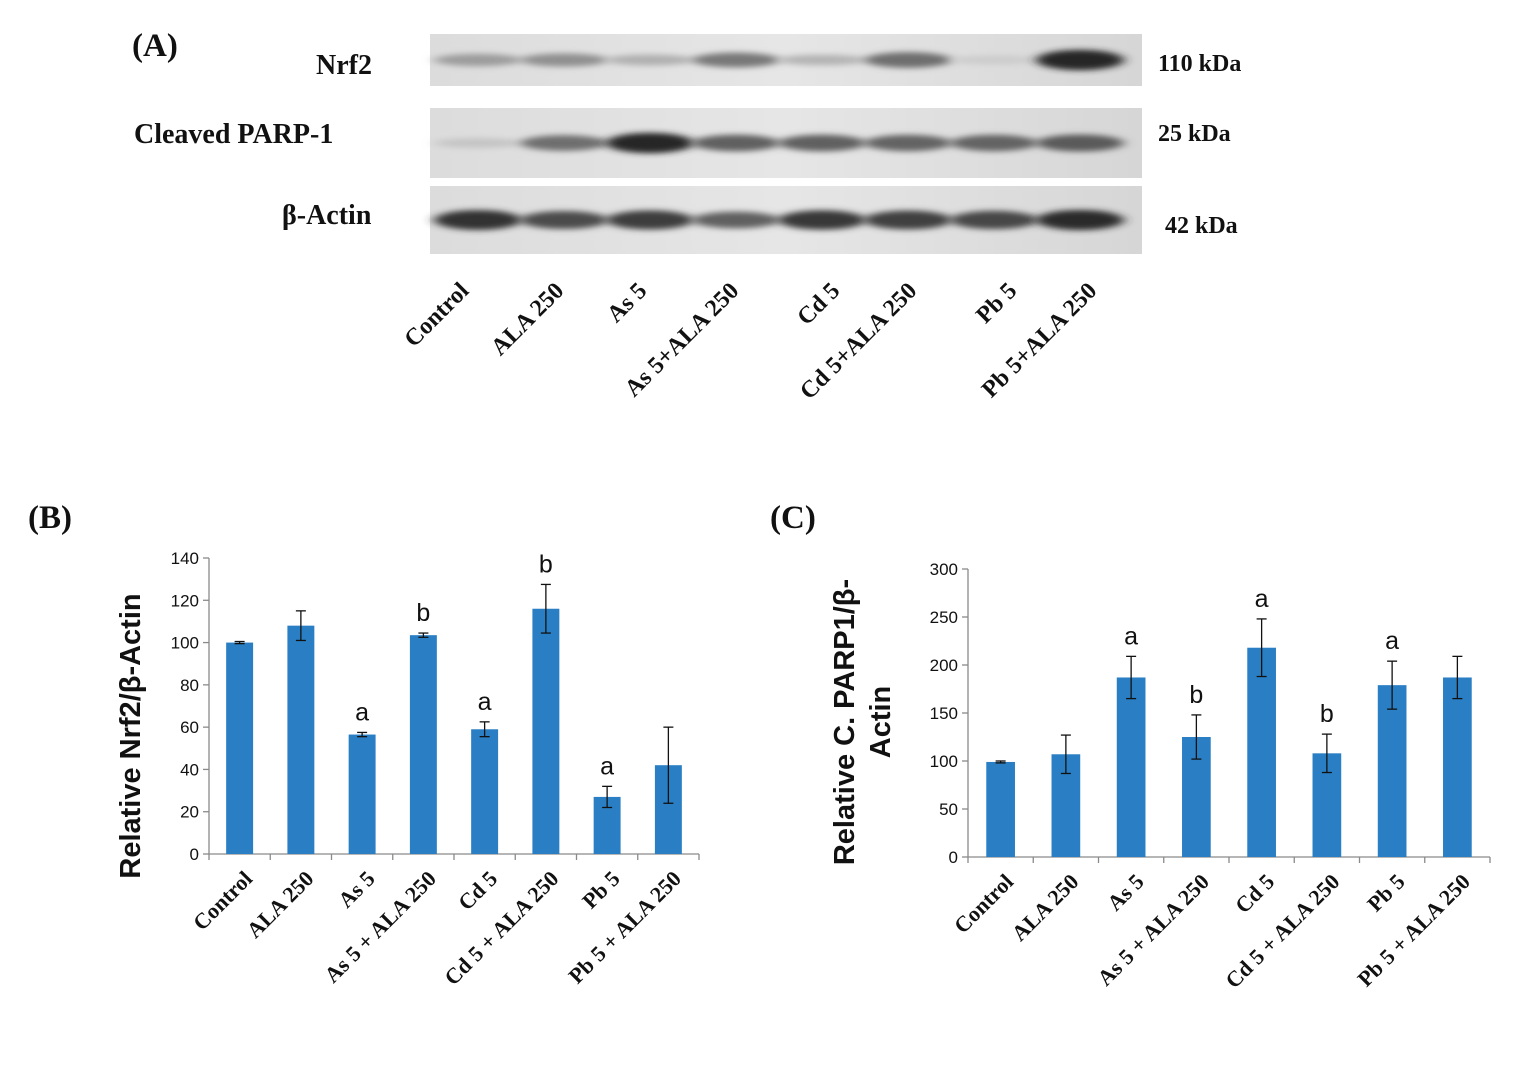 This screenshot has height=1074, width=1520. I want to click on lane-label: Control, so click(437, 315).